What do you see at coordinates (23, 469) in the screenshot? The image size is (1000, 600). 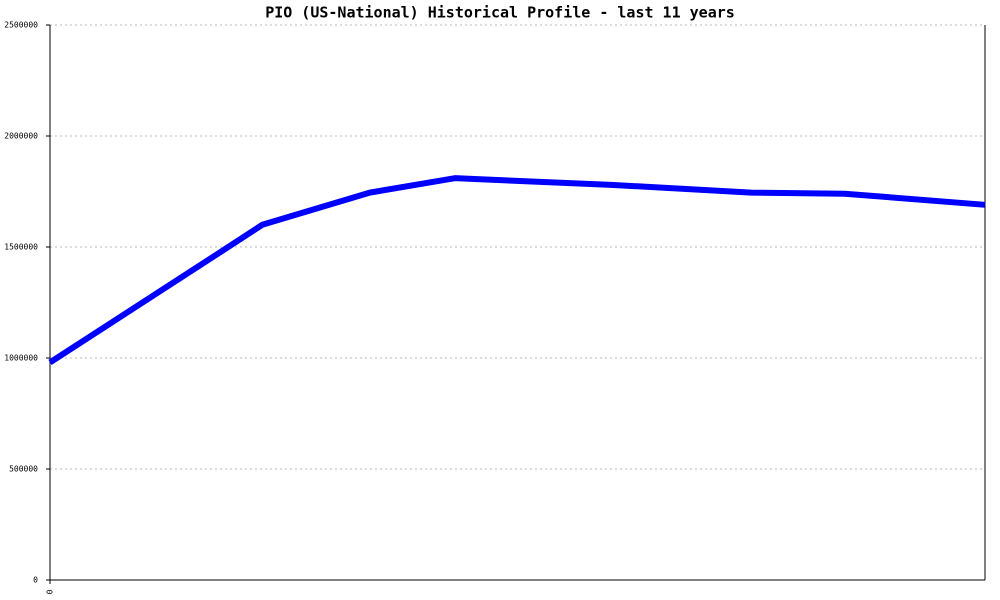 I see `y-tick-label: 500000` at bounding box center [23, 469].